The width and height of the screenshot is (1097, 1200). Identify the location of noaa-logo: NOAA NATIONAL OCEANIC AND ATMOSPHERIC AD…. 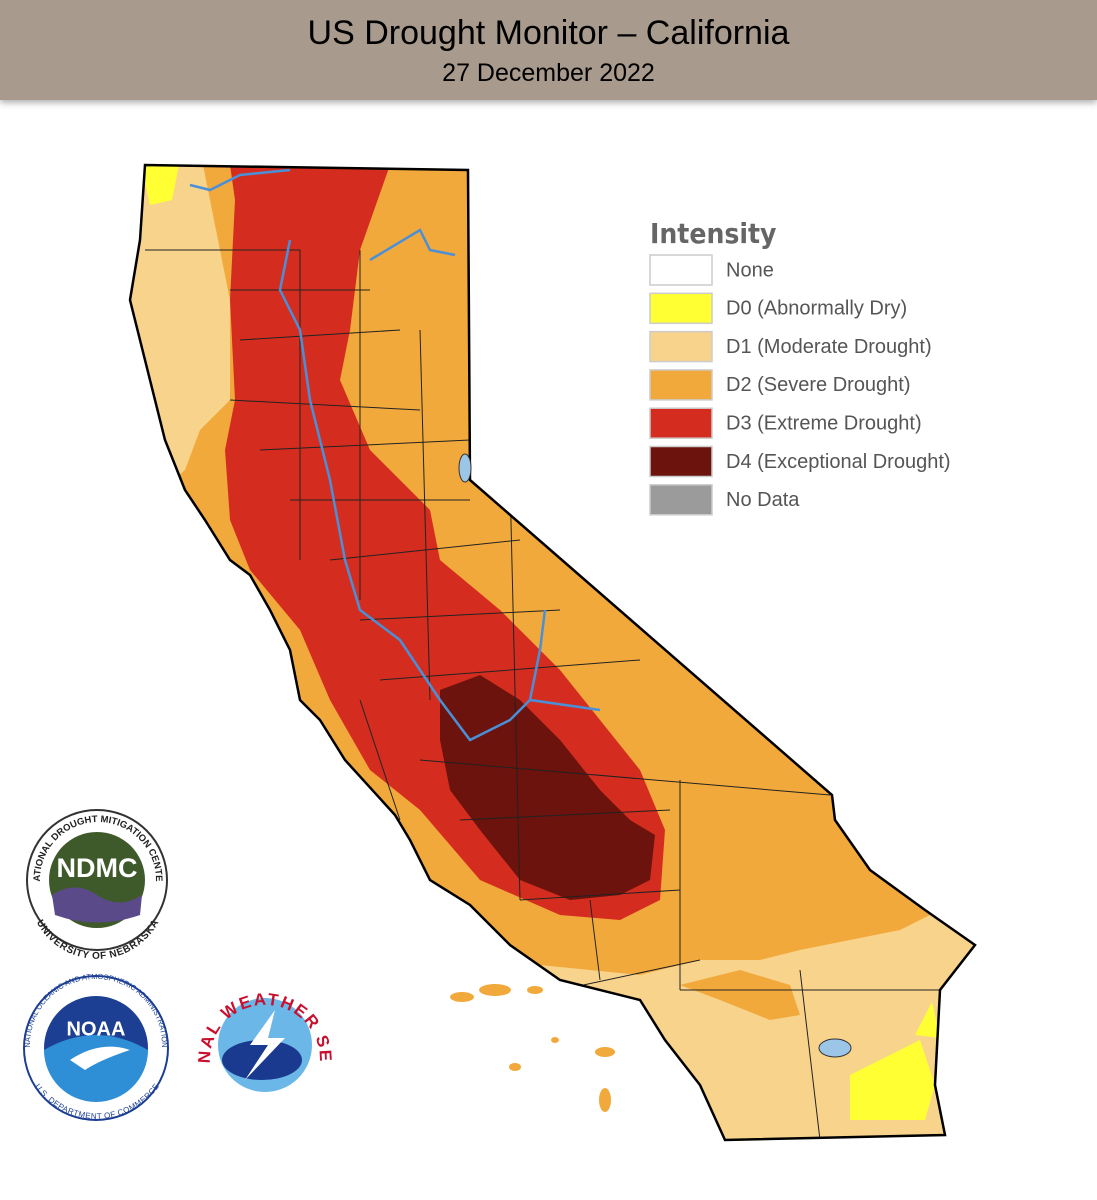
(96, 1046).